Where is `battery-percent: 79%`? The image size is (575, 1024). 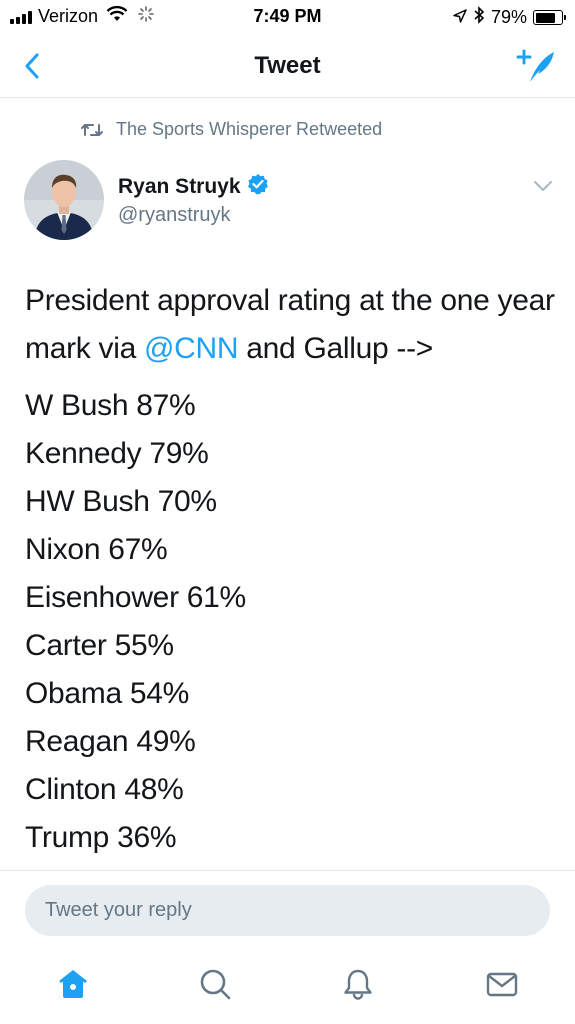 battery-percent: 79% is located at coordinates (508, 17).